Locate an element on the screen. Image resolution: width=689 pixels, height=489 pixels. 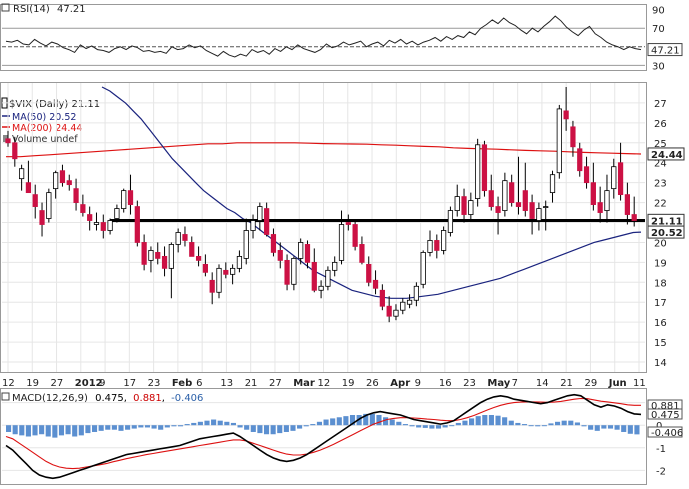
price-y-tick: 24 is located at coordinates (660, 164).